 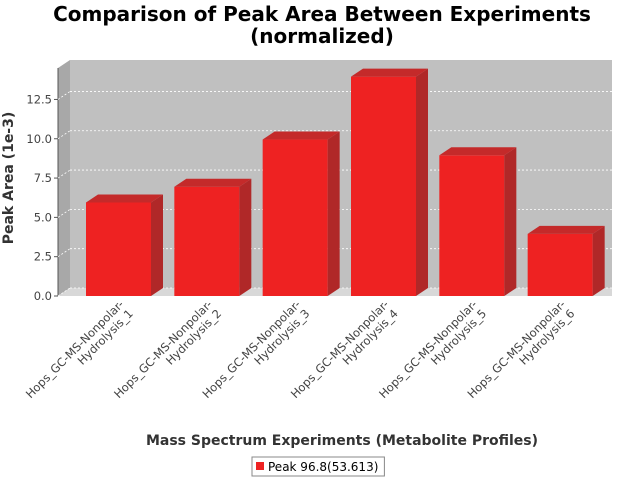 I want to click on y-axis-label: Peak Area (1e-3), so click(x=9, y=178).